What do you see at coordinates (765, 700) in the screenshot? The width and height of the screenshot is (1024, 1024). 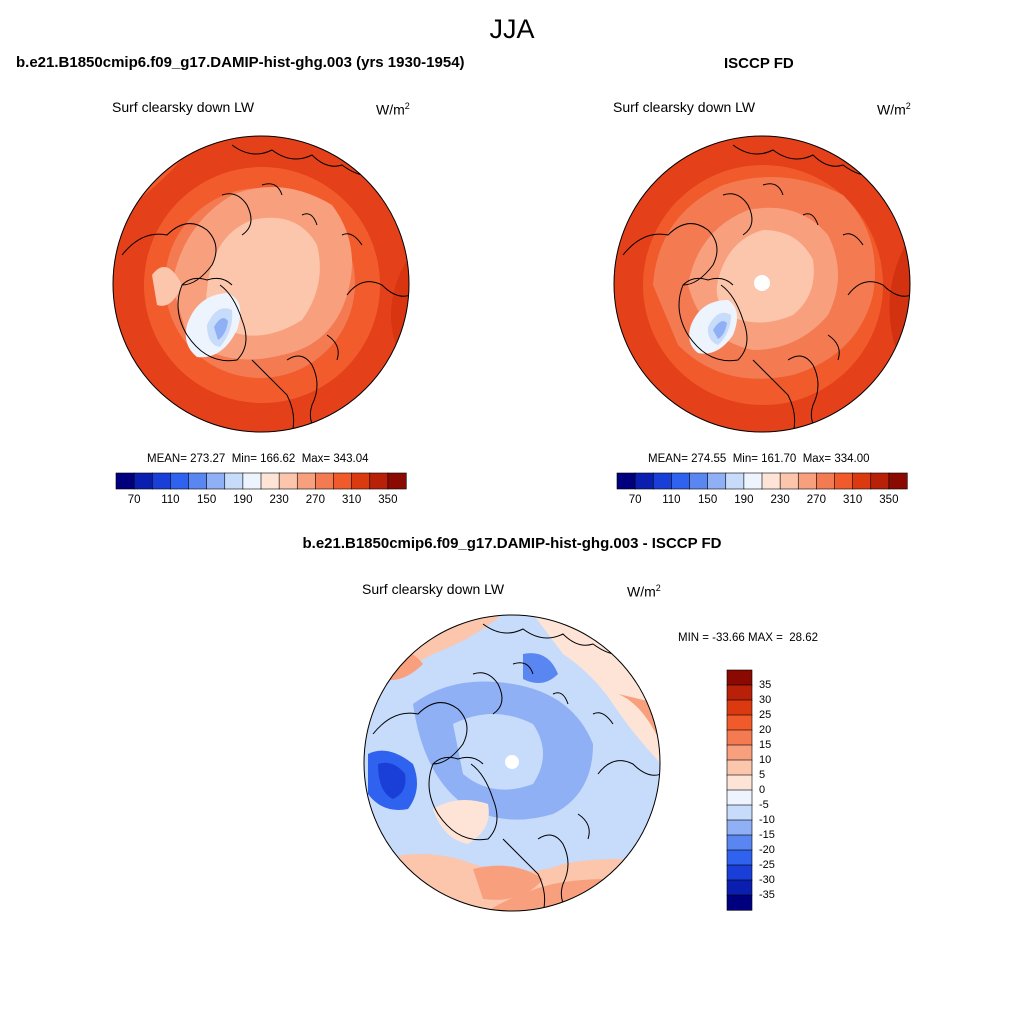 I see `diff-colorbar-tick-label: 30` at bounding box center [765, 700].